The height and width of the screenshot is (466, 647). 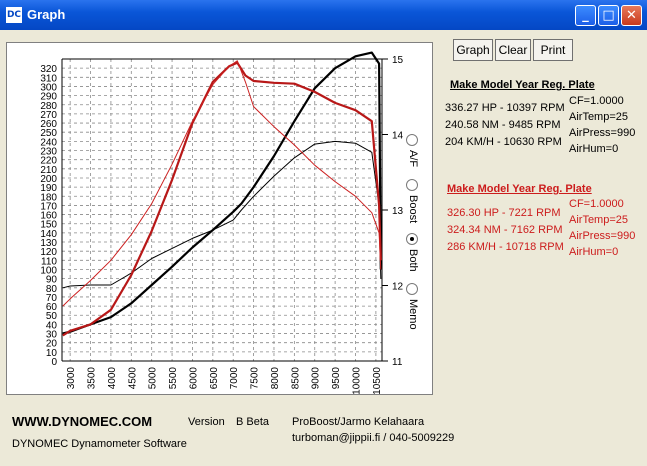 I want to click on x-tick-label: 4000, so click(x=112, y=378).